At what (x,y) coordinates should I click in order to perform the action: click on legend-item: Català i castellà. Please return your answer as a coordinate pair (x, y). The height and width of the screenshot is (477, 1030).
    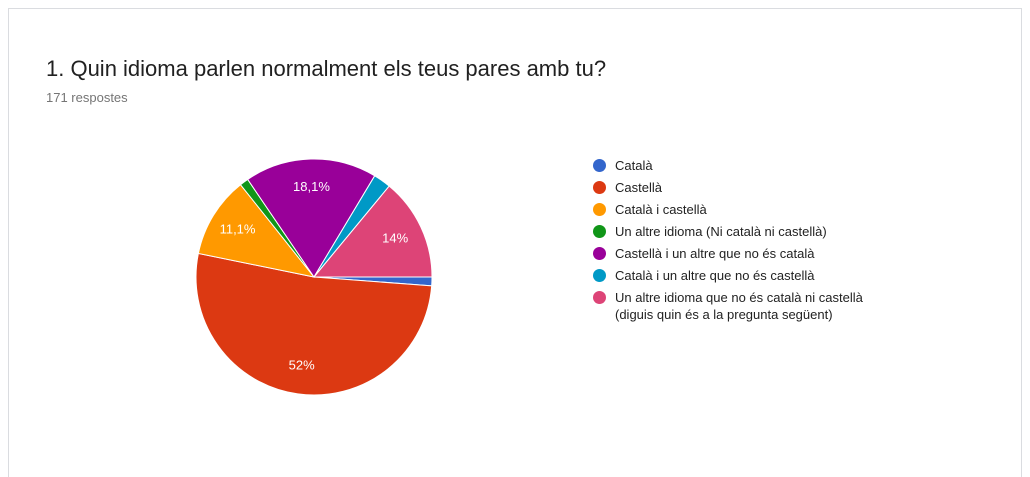
    Looking at the image, I should click on (743, 209).